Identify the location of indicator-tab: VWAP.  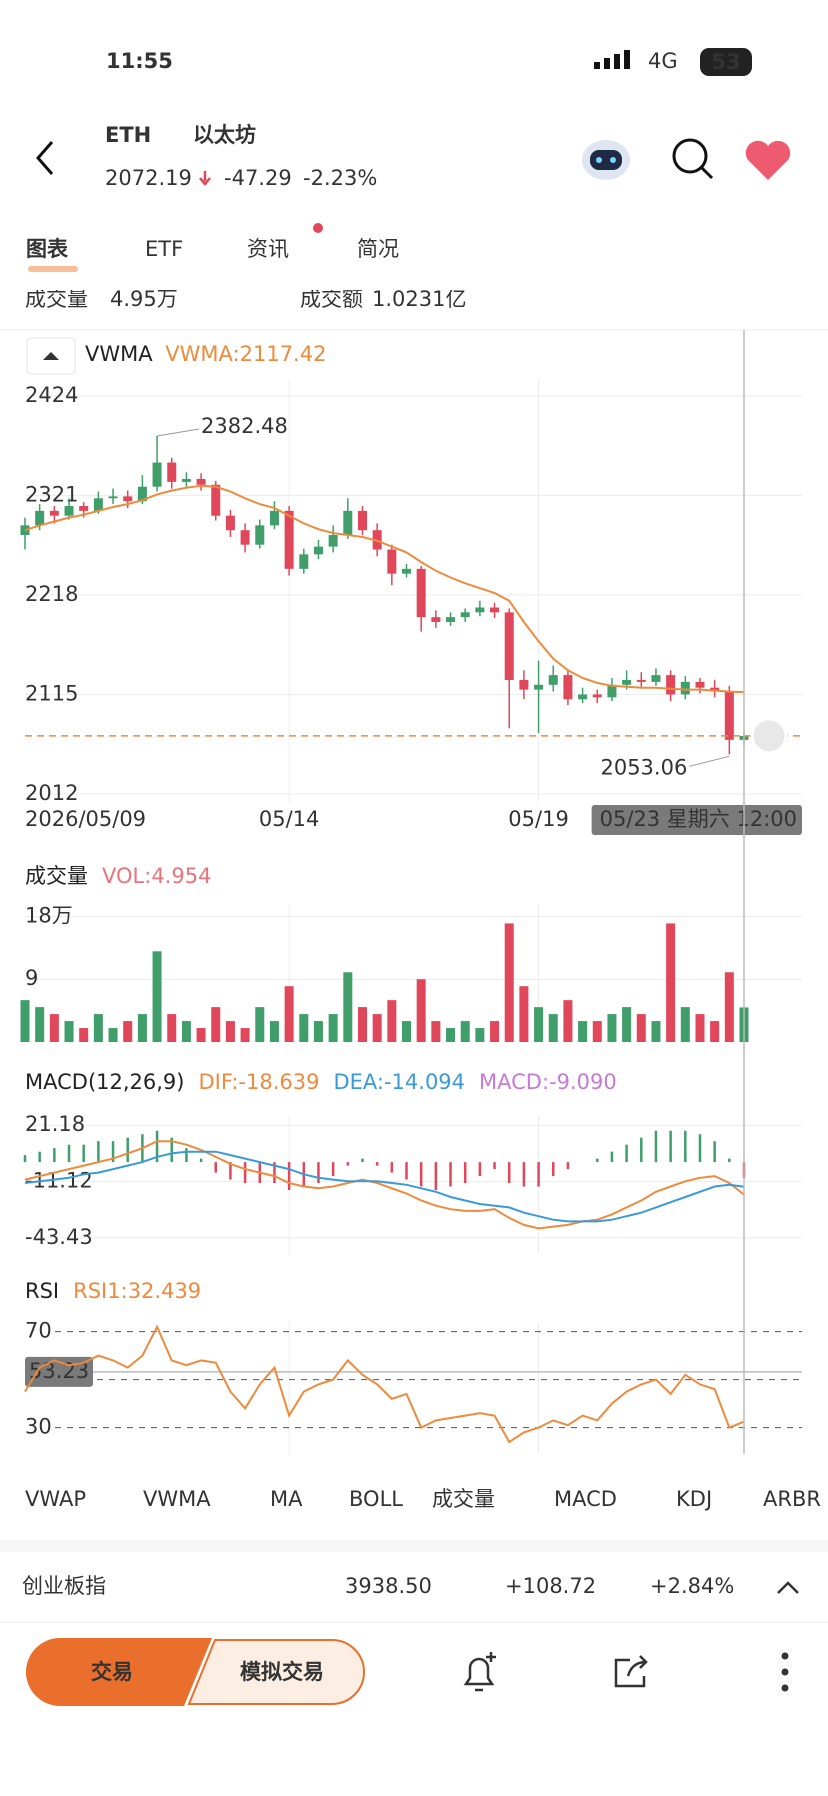
(55, 1499).